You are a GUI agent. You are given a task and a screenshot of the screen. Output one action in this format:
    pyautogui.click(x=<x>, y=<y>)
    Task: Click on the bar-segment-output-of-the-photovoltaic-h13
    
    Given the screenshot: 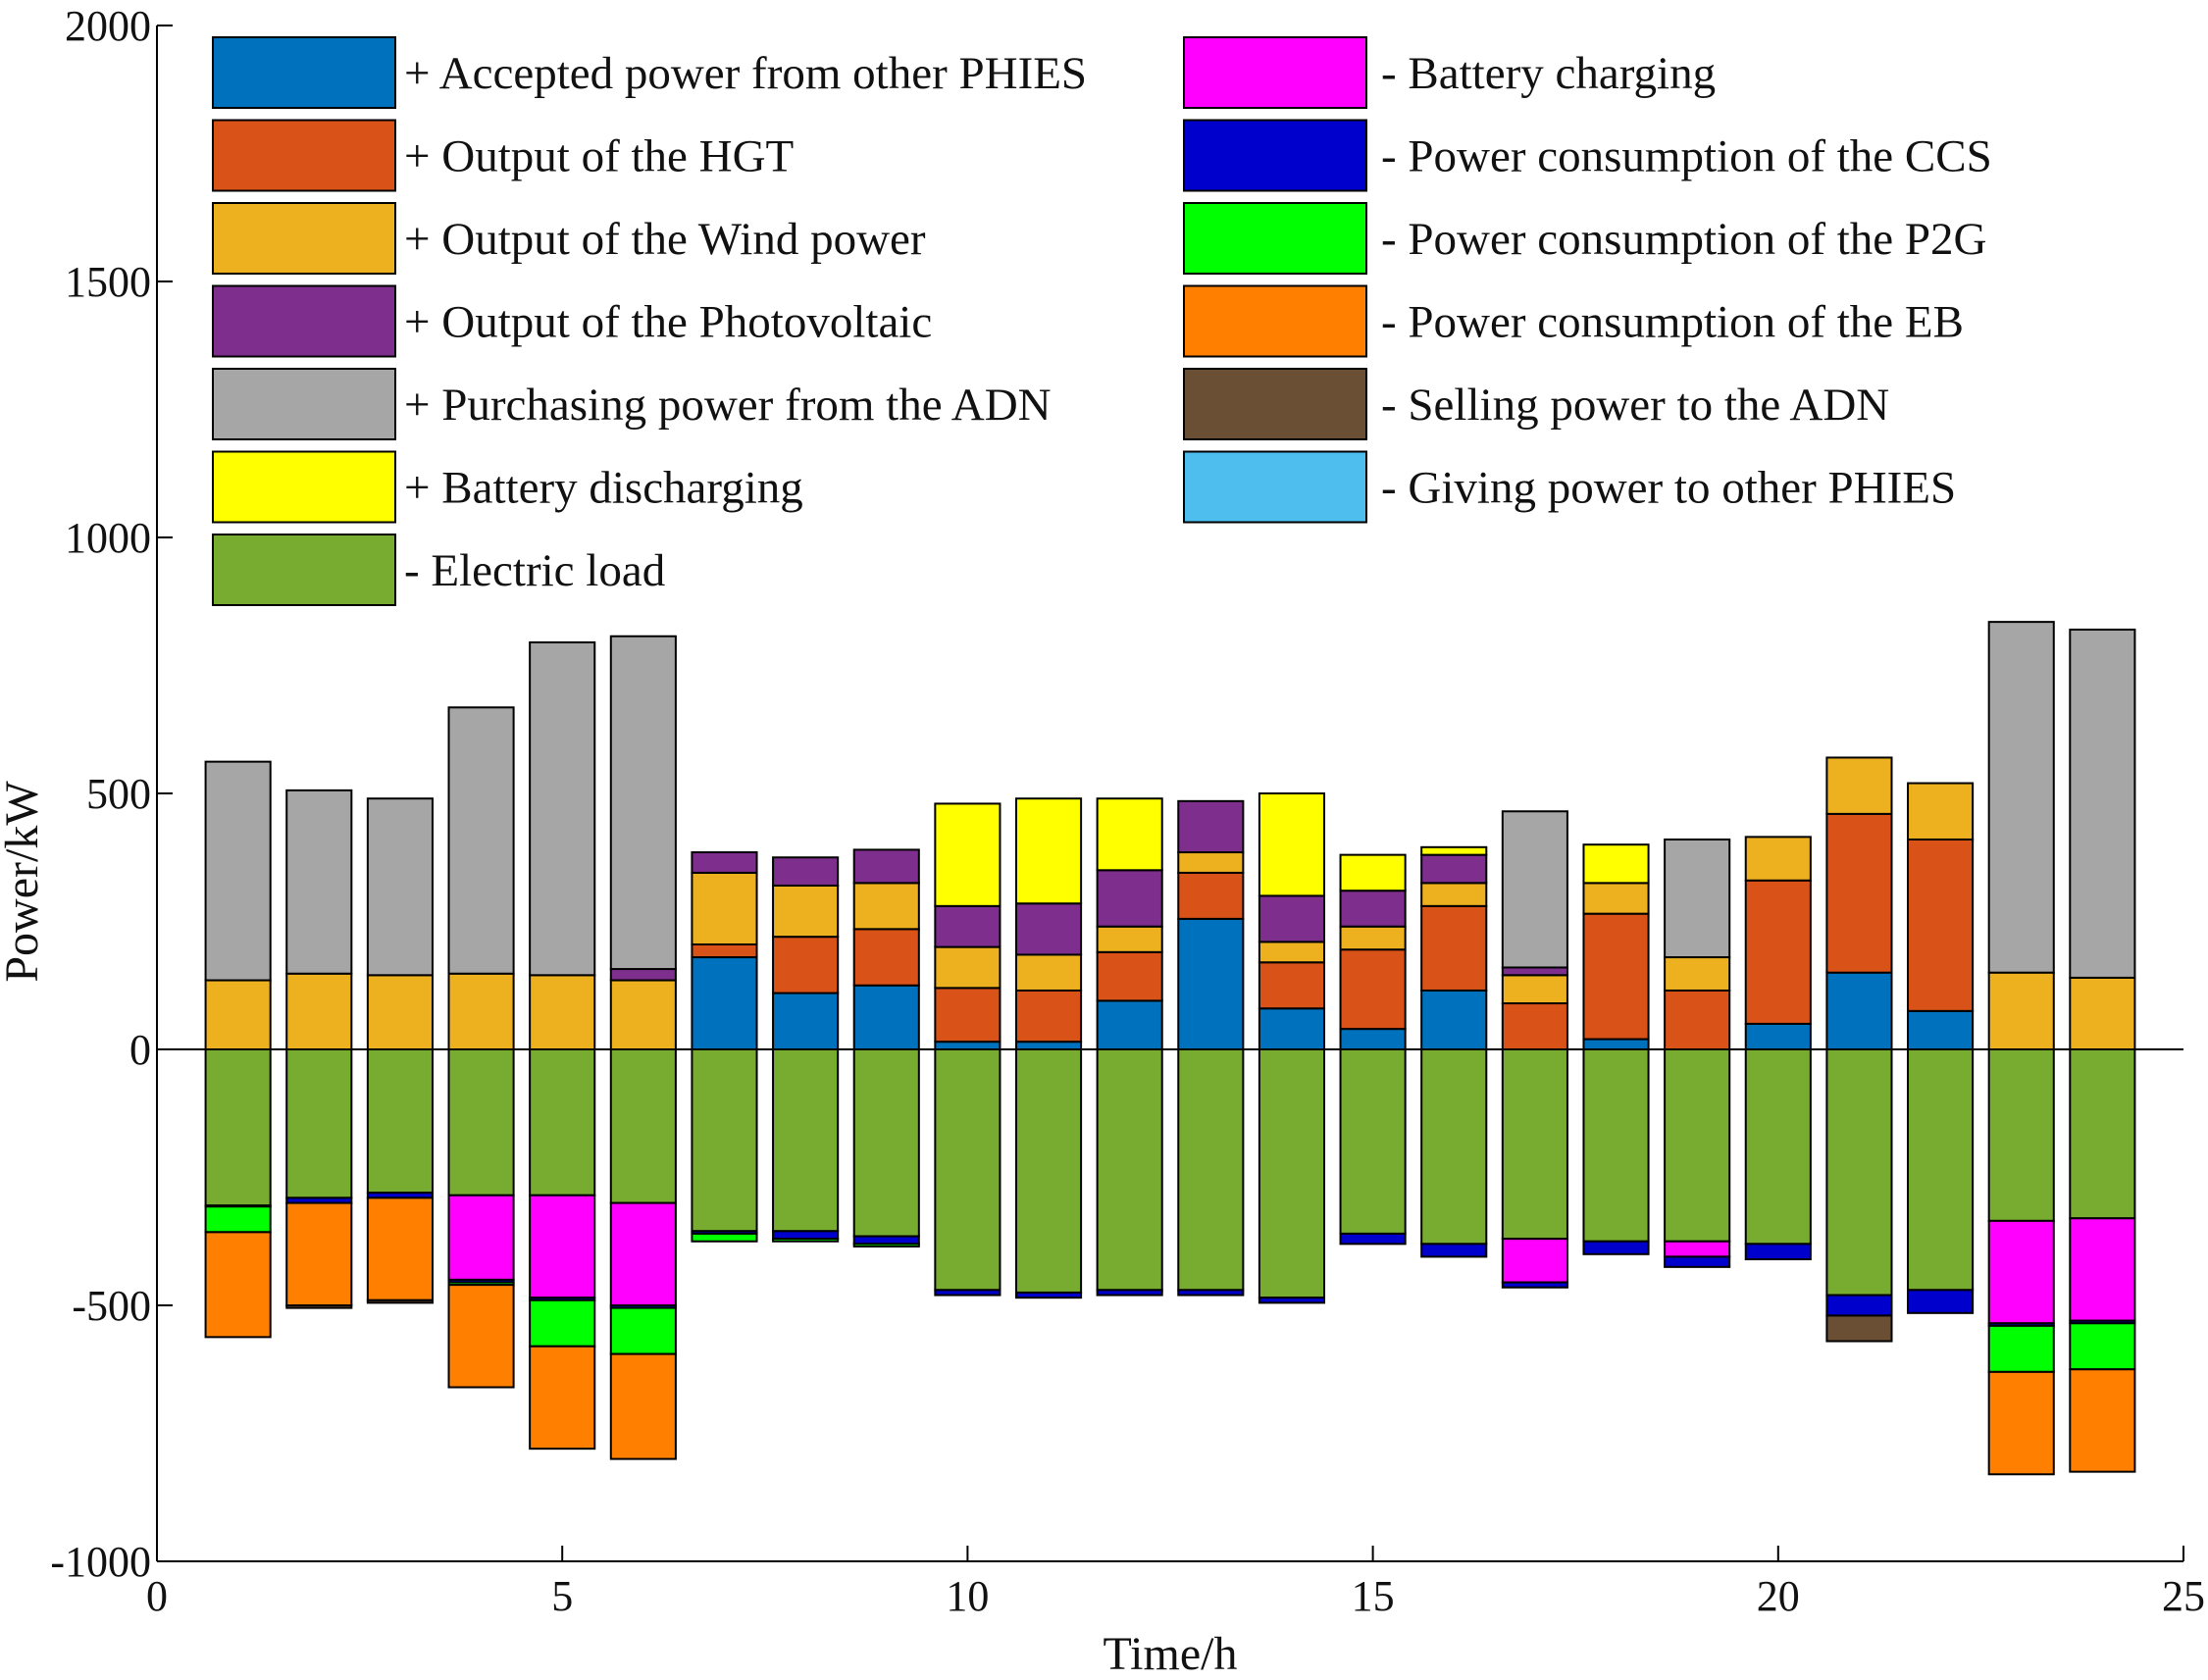 What is the action you would take?
    pyautogui.click(x=1211, y=826)
    